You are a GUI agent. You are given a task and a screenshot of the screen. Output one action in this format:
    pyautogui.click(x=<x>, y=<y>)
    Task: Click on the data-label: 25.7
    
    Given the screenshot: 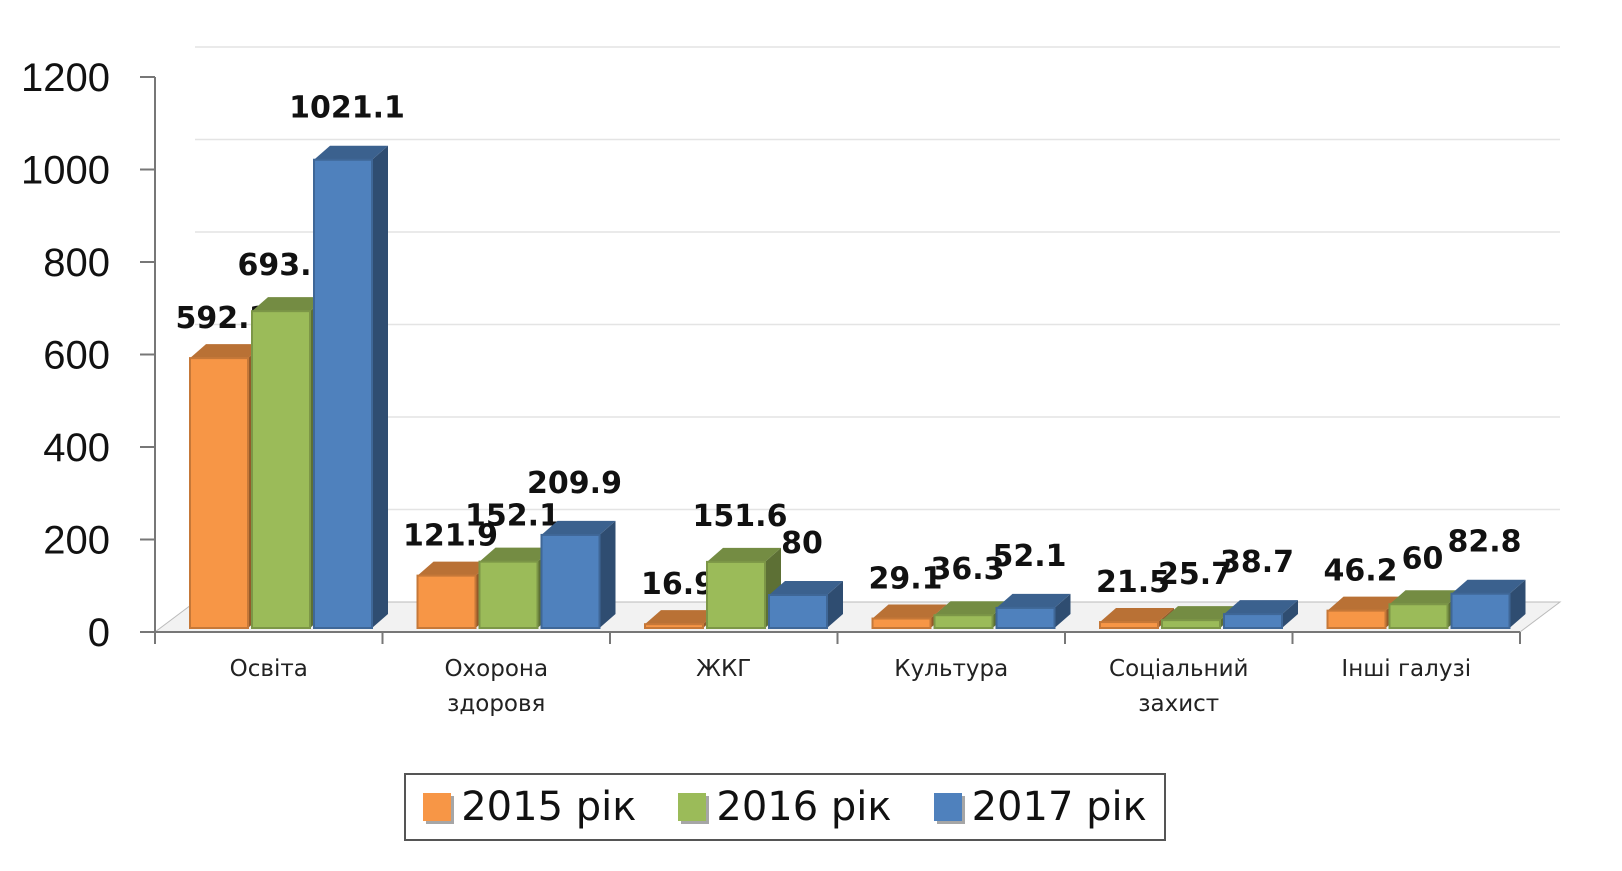 What is the action you would take?
    pyautogui.click(x=1195, y=574)
    